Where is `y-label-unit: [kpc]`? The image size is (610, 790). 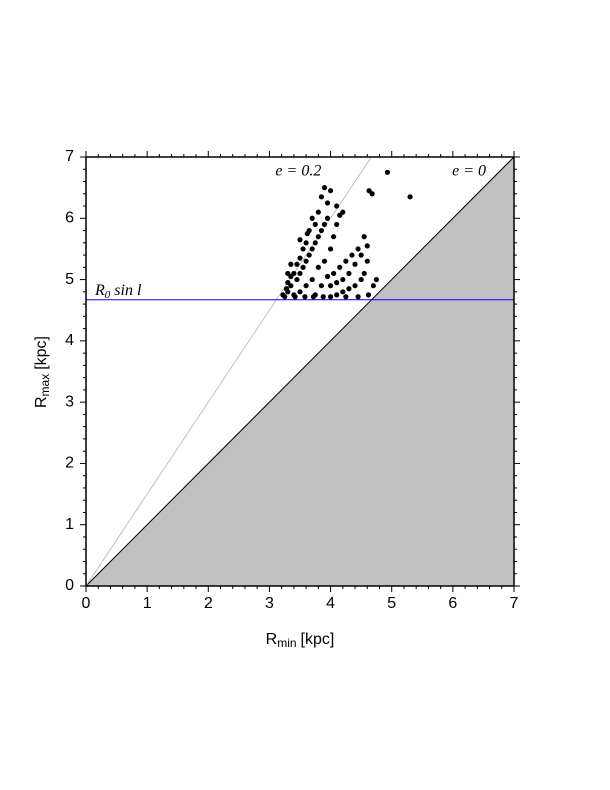 y-label-unit: [kpc] is located at coordinates (41, 353).